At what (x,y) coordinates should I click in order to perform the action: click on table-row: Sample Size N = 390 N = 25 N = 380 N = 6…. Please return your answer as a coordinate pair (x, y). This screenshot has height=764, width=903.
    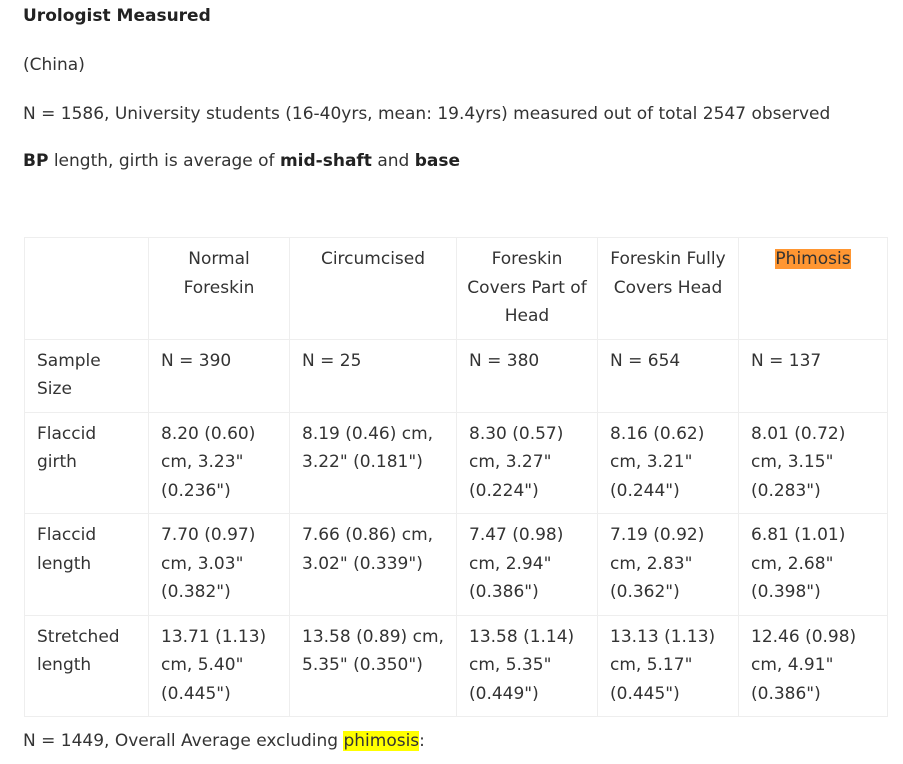
    Looking at the image, I should click on (456, 375).